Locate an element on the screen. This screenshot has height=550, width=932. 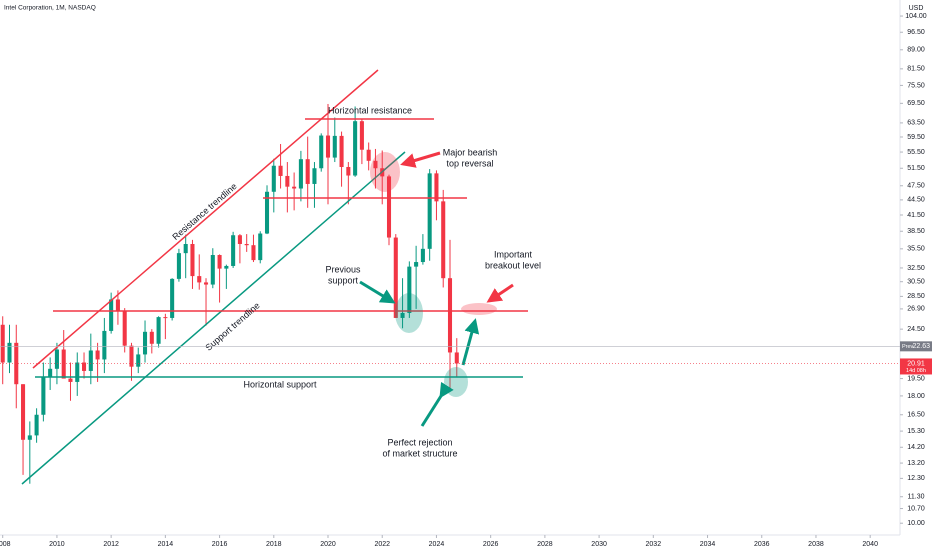
y-tick-label: 69.50 is located at coordinates (916, 103).